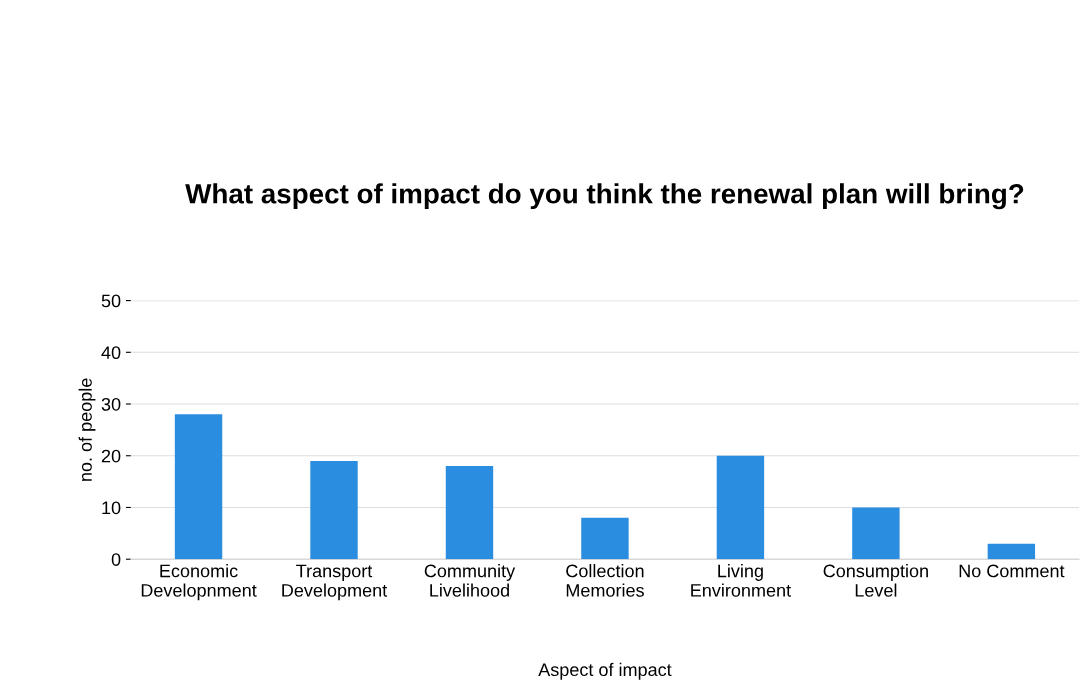 Image resolution: width=1090 pixels, height=699 pixels. What do you see at coordinates (111, 301) in the screenshot?
I see `y-tick-label: 50` at bounding box center [111, 301].